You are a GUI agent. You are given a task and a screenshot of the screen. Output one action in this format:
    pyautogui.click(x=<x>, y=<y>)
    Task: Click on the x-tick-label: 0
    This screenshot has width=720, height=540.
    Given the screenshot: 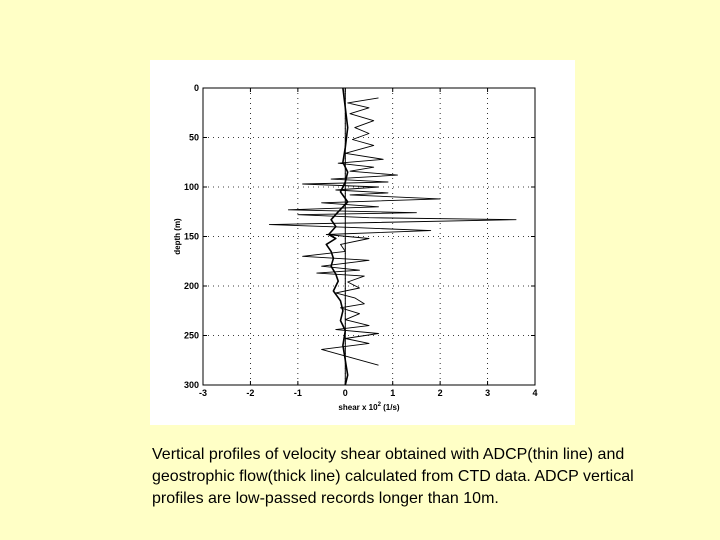 What is the action you would take?
    pyautogui.click(x=345, y=393)
    